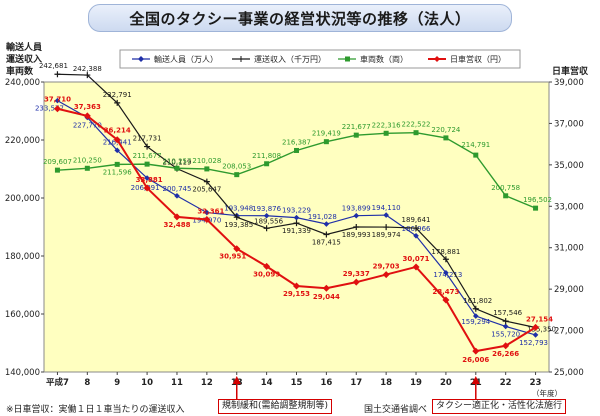 Image resolution: width=600 pixels, height=416 pixels. Describe the element at coordinates (232, 257) in the screenshot. I see `data-label-daily_revenue: 30,951` at that location.